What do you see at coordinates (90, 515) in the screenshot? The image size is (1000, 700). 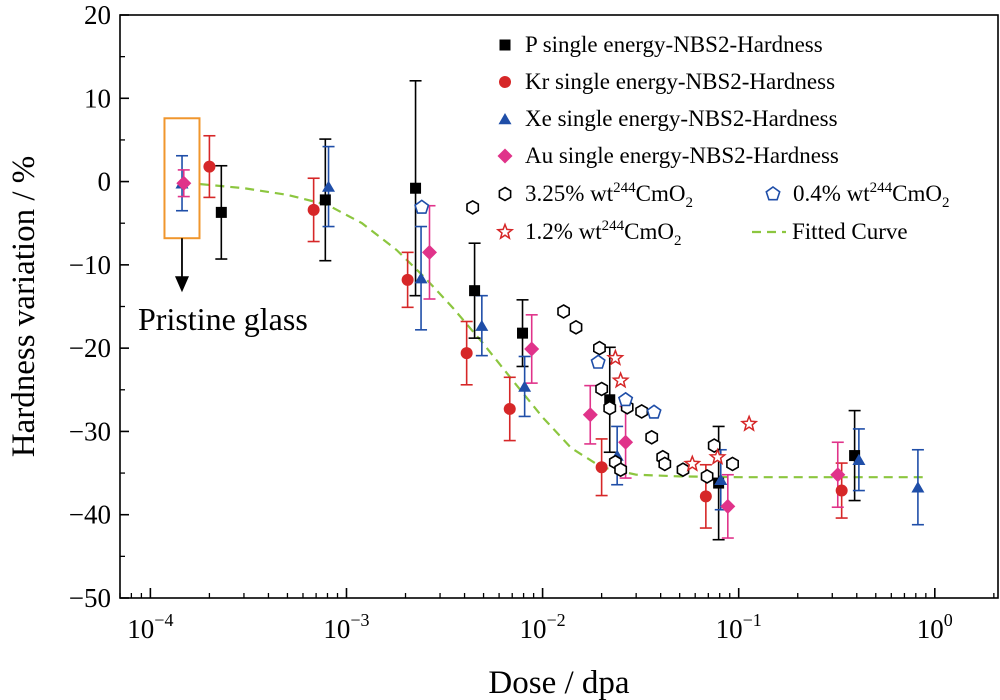 I see `y-tick-label: −40` at bounding box center [90, 515].